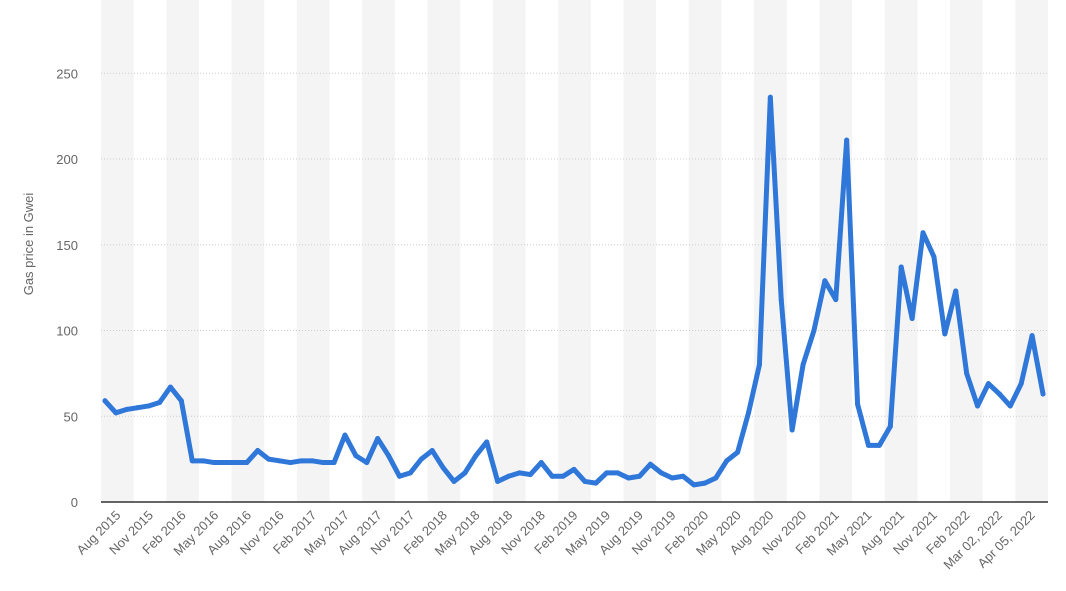 The width and height of the screenshot is (1066, 591). I want to click on y-tick-label: 150, so click(67, 245).